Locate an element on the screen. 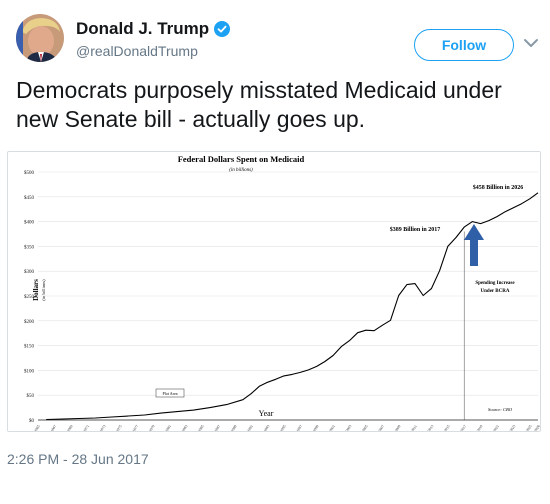 The height and width of the screenshot is (504, 550). y-axis-sublabel: (in billions) is located at coordinates (43, 290).